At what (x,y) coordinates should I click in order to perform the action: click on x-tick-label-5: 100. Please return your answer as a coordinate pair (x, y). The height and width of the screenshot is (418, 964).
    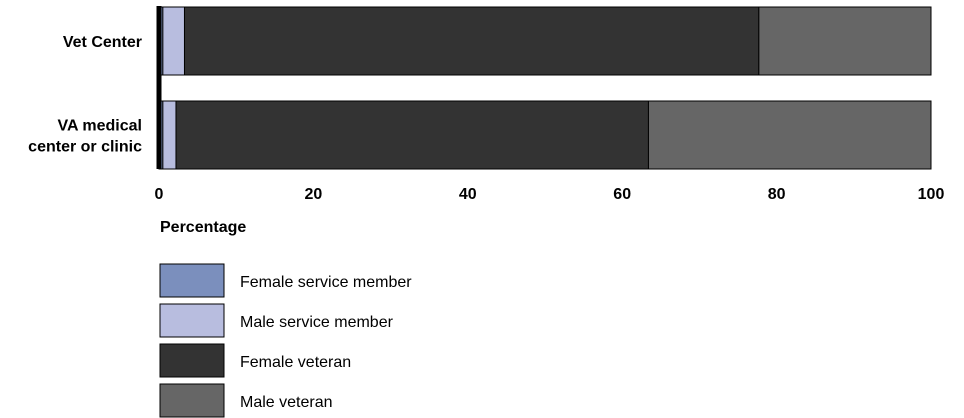
    Looking at the image, I should click on (931, 194).